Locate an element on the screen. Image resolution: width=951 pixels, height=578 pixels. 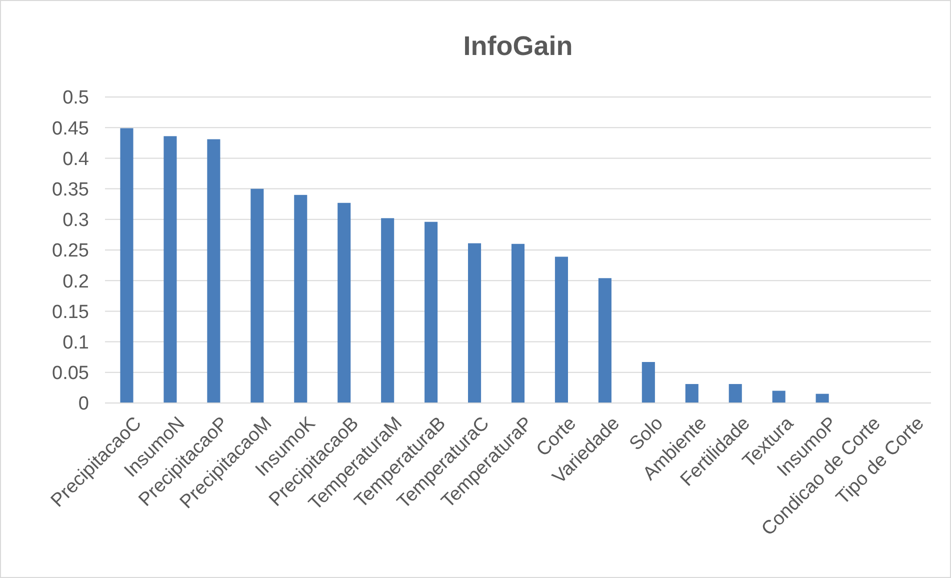
y-tick-label: 0.5 is located at coordinates (75, 98).